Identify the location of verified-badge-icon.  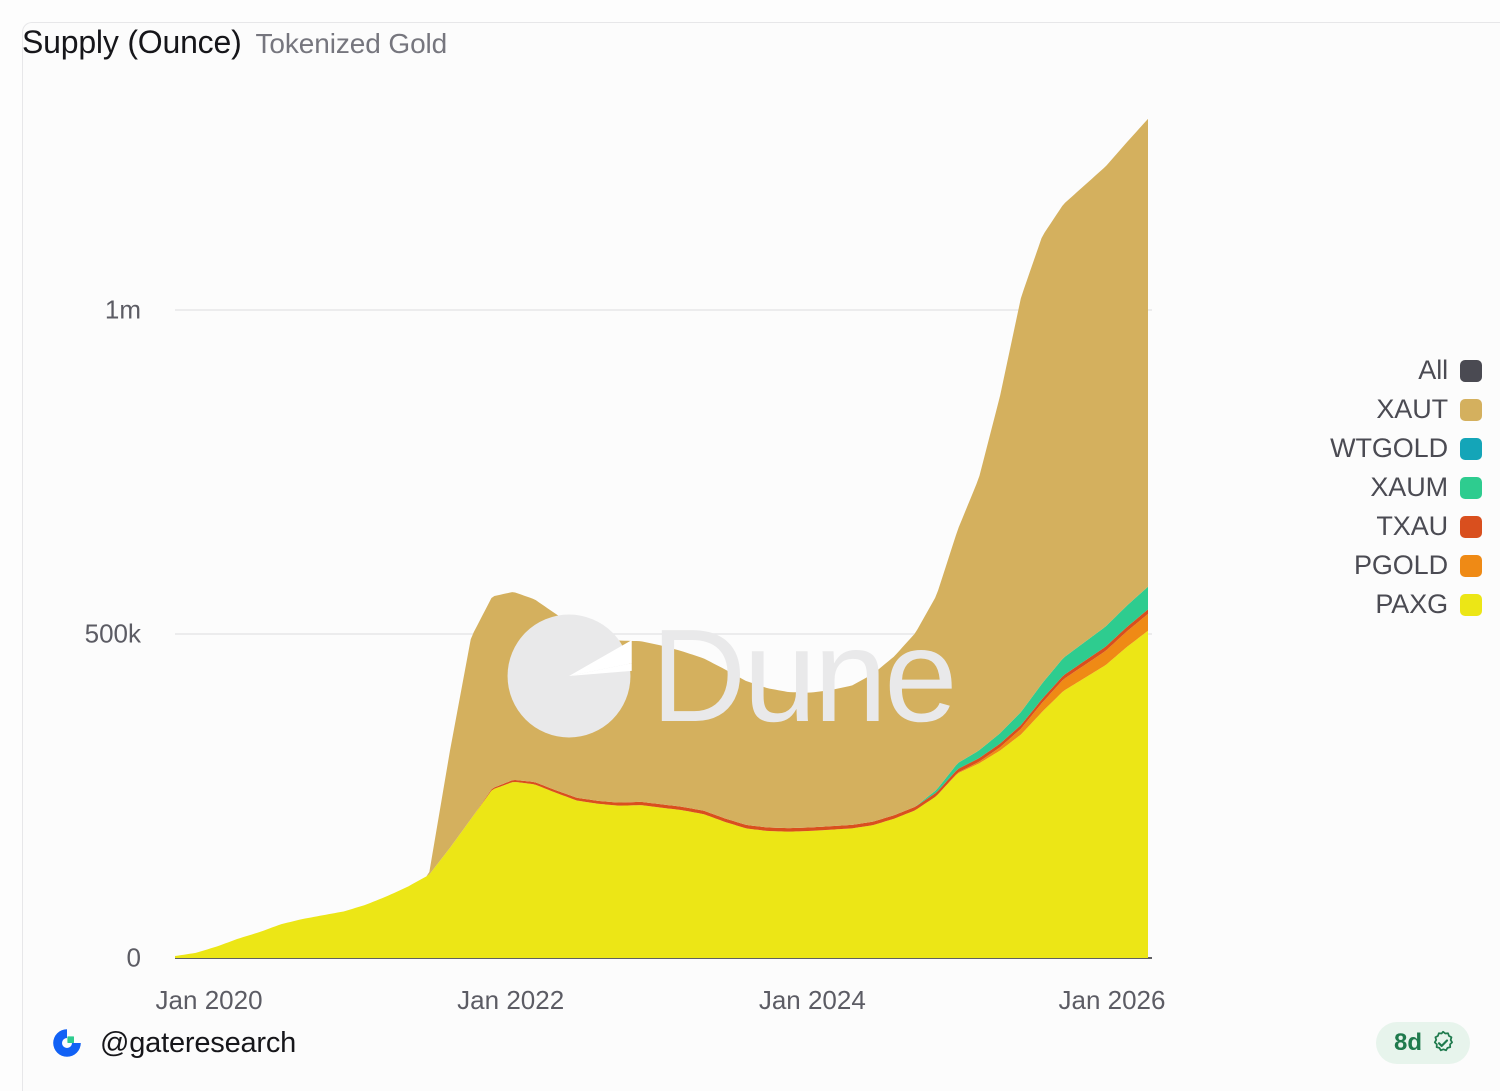
(1443, 1041).